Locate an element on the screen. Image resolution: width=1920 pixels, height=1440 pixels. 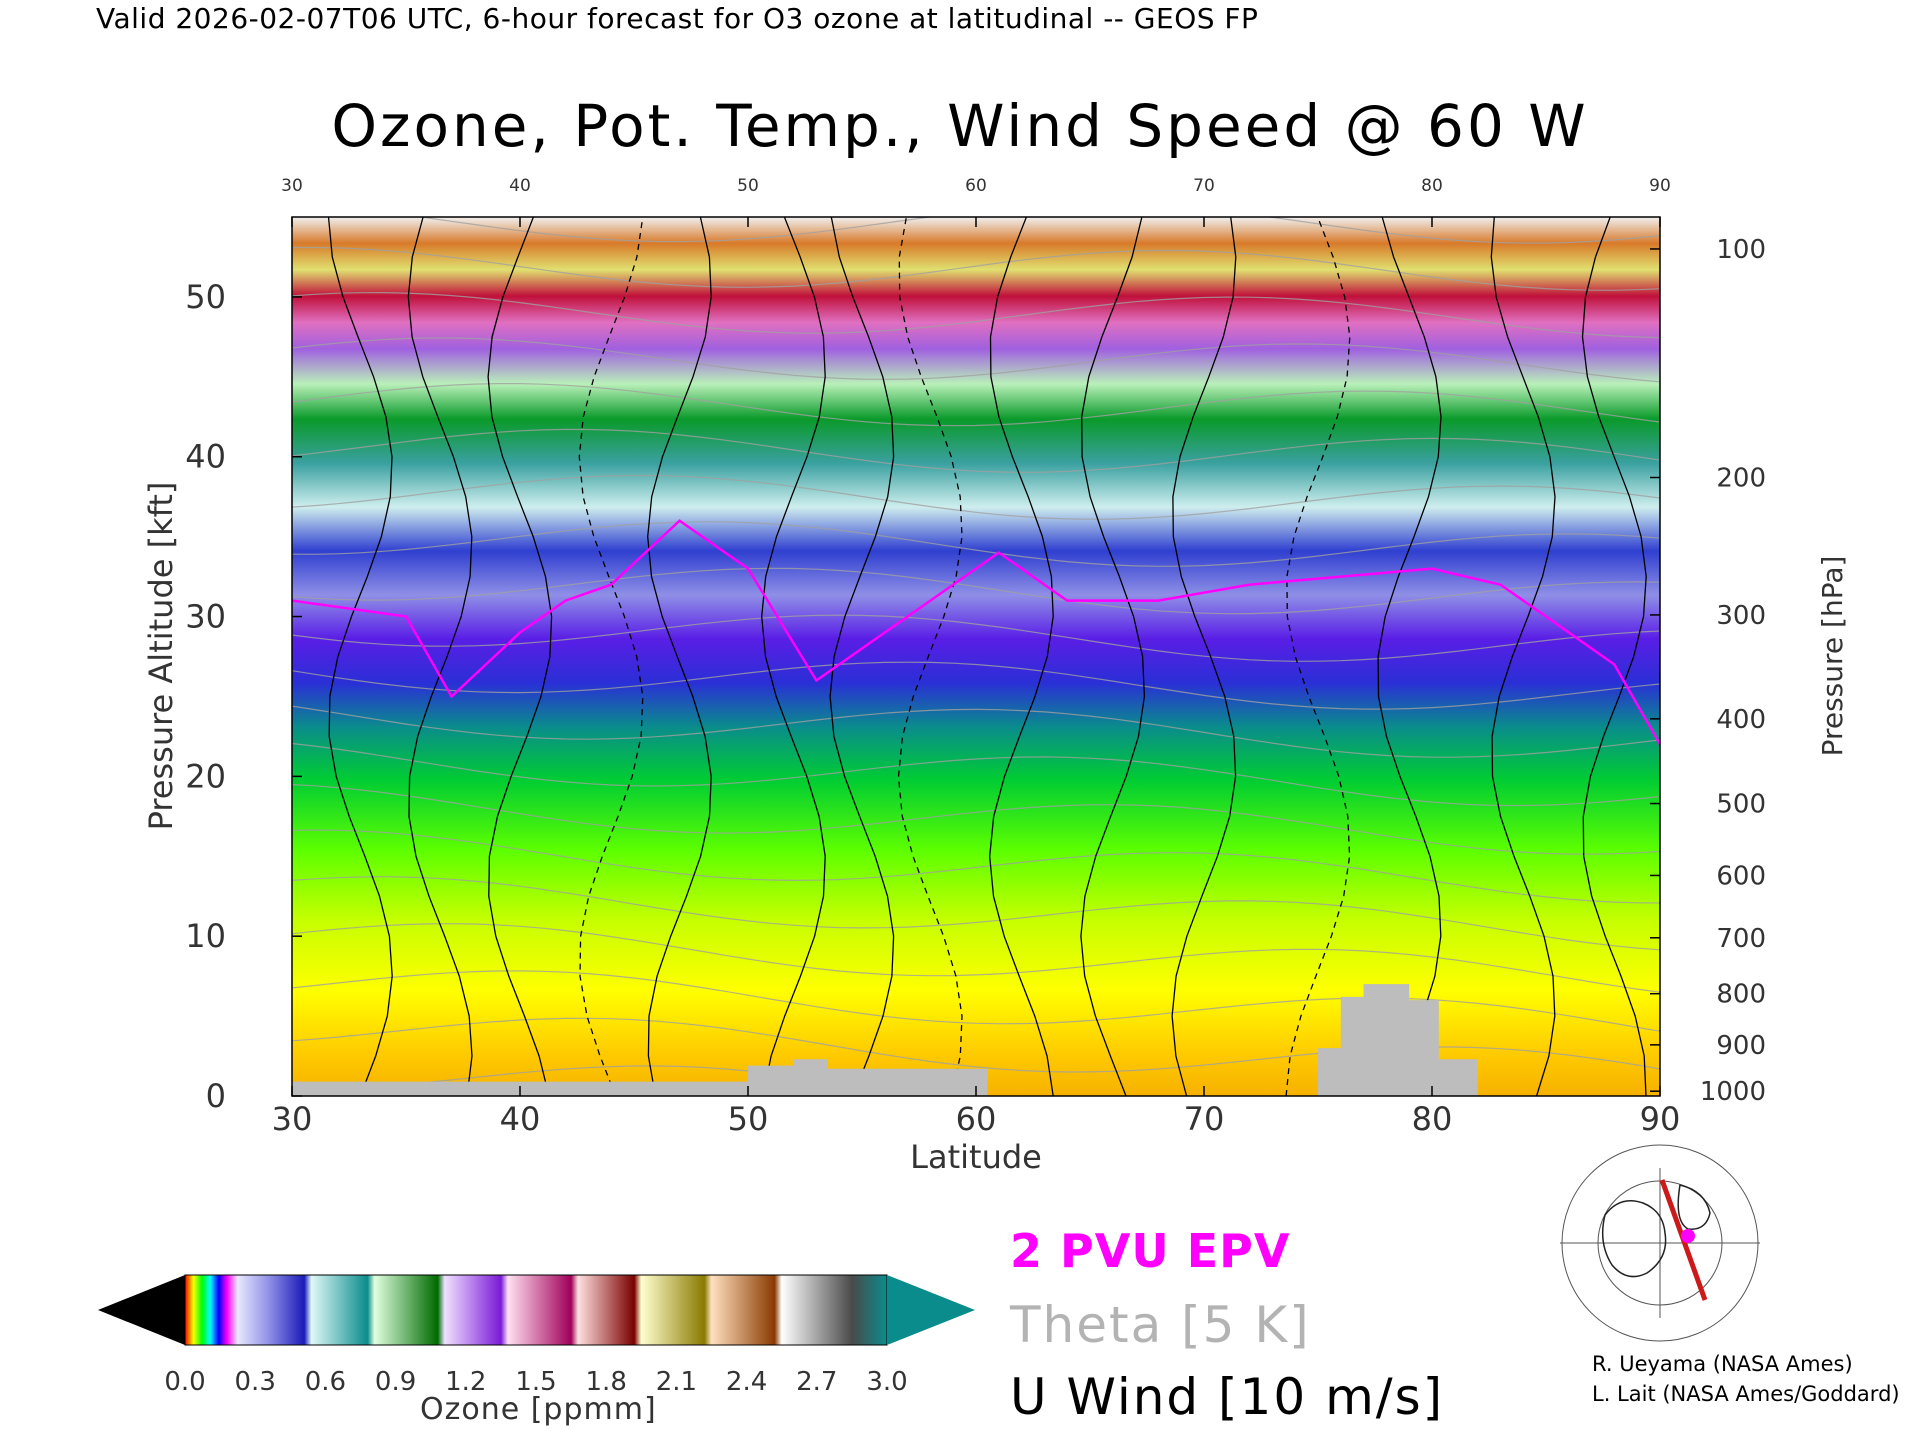
colorbar-over-arrow is located at coordinates (931, 1310).